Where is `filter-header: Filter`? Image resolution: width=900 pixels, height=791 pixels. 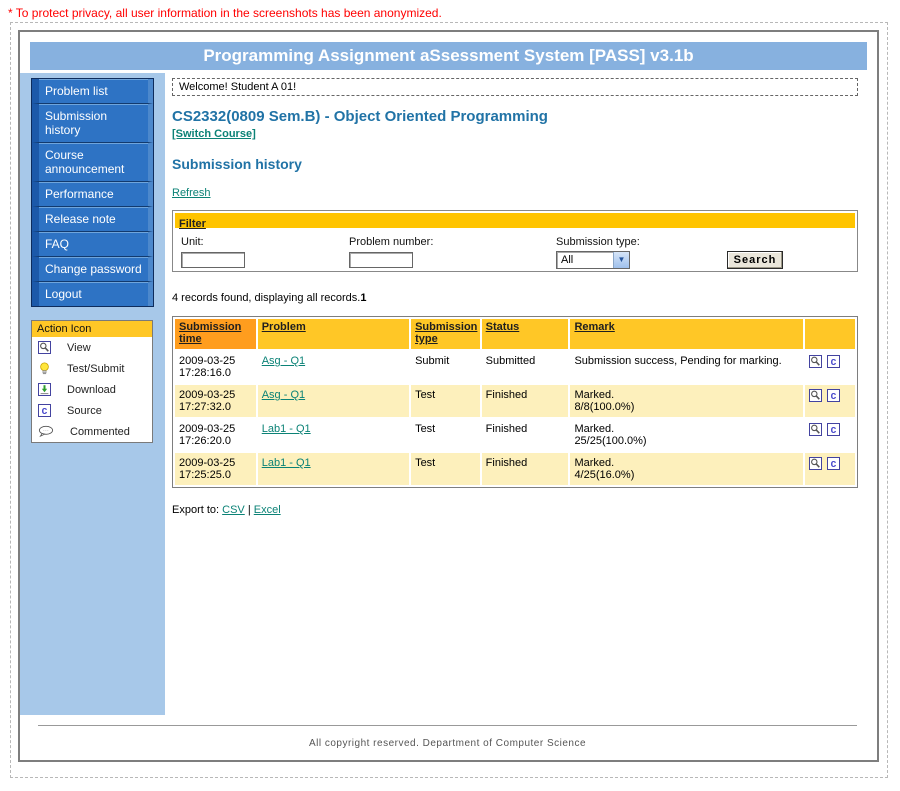 filter-header: Filter is located at coordinates (515, 221).